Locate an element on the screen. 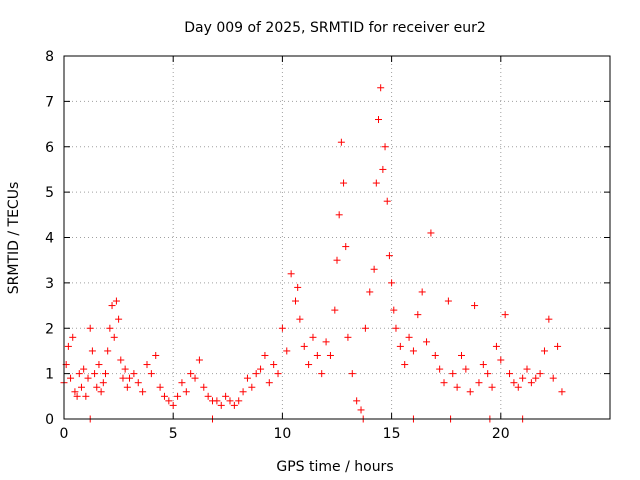 The height and width of the screenshot is (480, 640). x-tick-label: 0 is located at coordinates (64, 434).